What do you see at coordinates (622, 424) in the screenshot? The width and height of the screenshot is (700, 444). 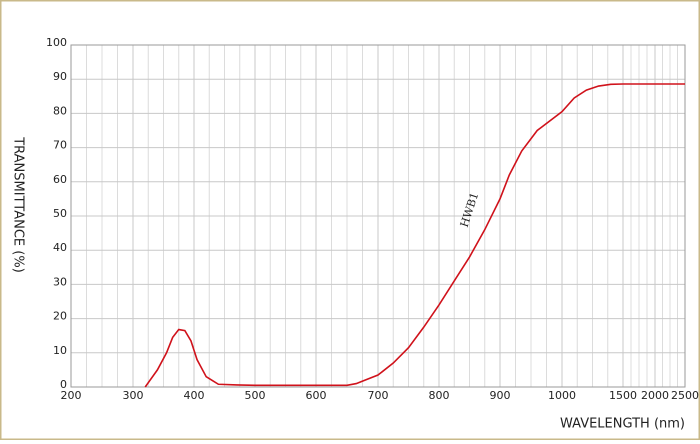 I see `x-axis-title: WAVELENGTH (nm)` at bounding box center [622, 424].